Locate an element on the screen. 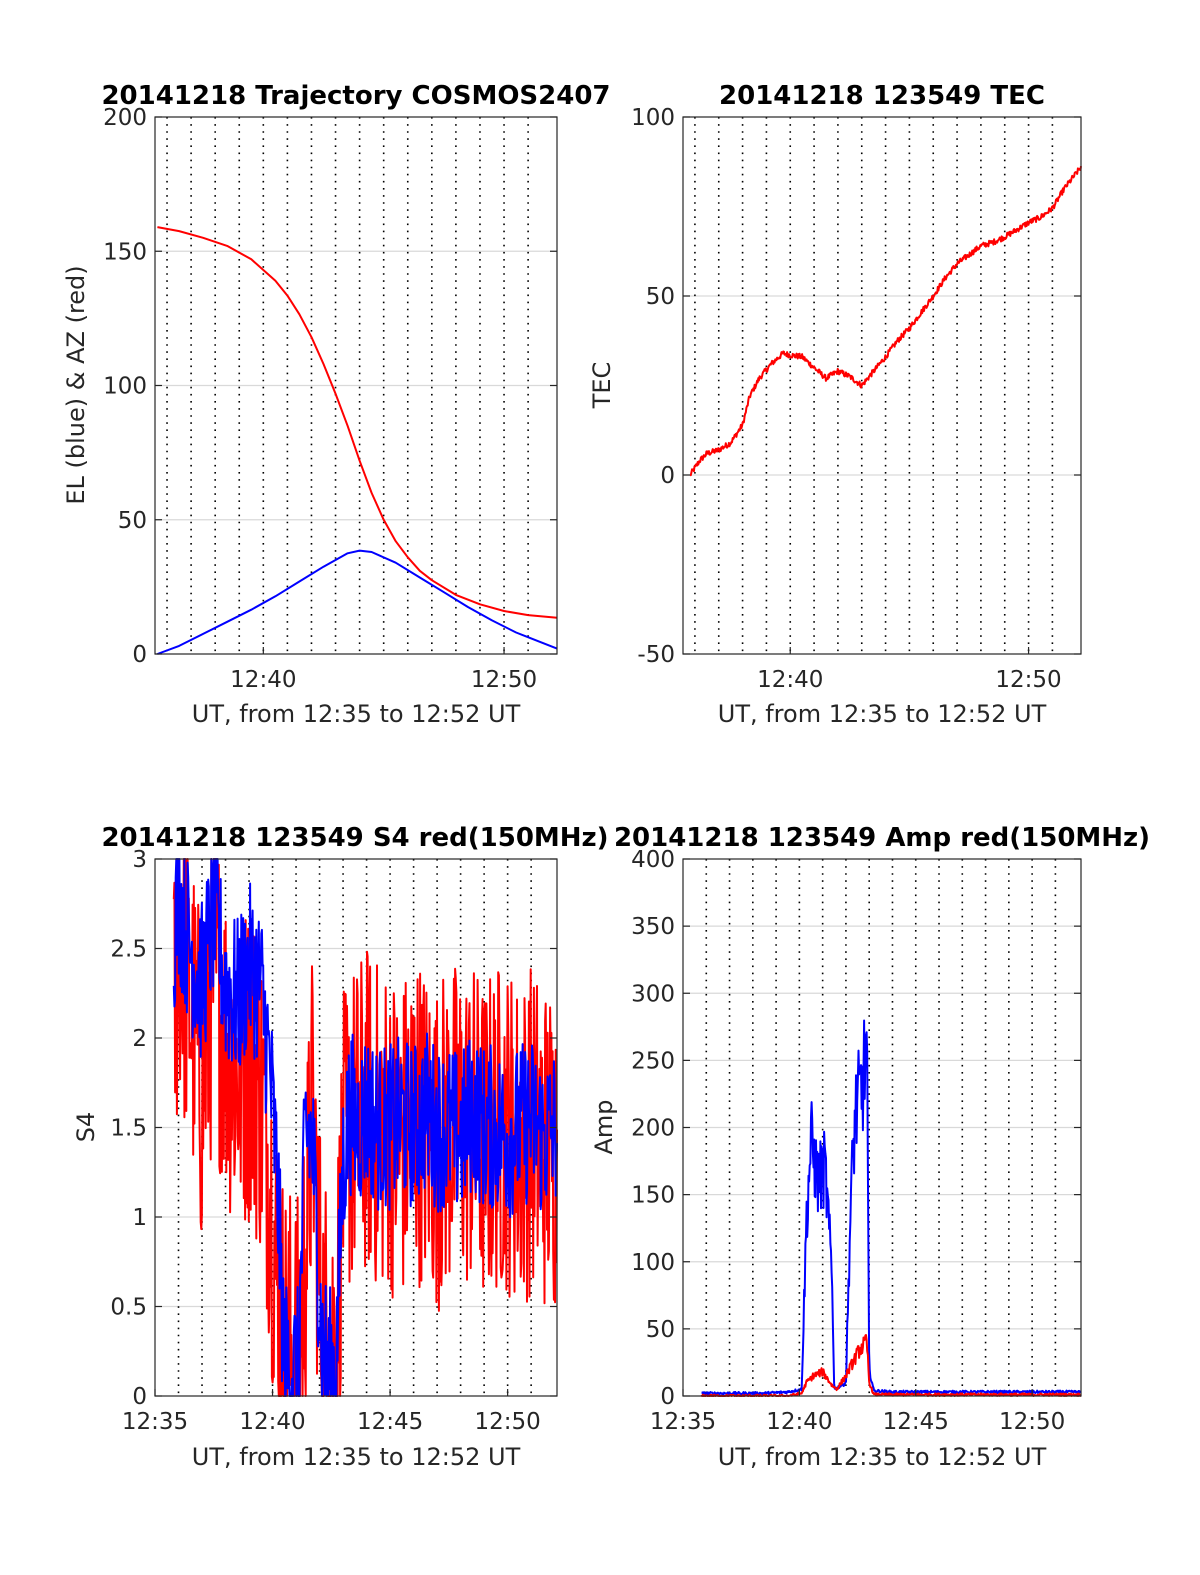 The height and width of the screenshot is (1575, 1200). grid-amp is located at coordinates (882, 1127).